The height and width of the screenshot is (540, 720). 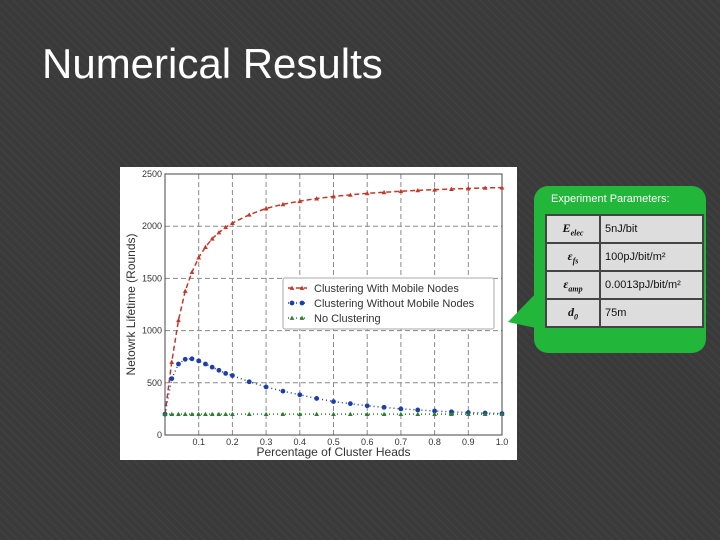 What do you see at coordinates (573, 285) in the screenshot?
I see `symbol-eps-amp: εamp` at bounding box center [573, 285].